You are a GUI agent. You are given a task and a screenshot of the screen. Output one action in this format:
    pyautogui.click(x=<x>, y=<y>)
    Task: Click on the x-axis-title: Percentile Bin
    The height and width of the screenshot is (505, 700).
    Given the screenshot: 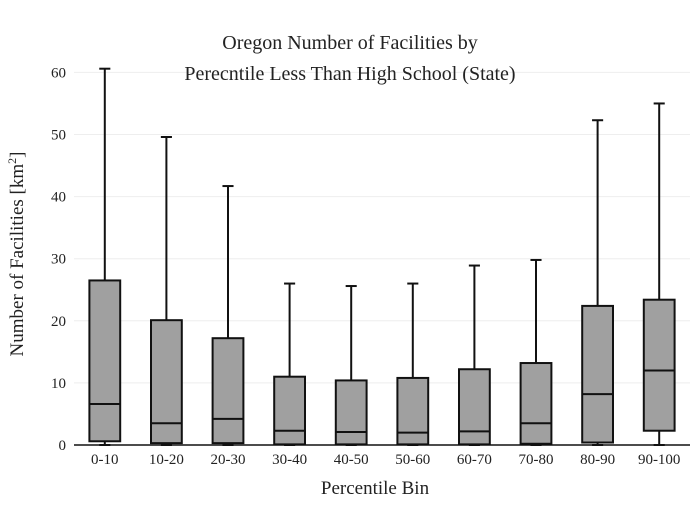 What is the action you would take?
    pyautogui.click(x=375, y=488)
    